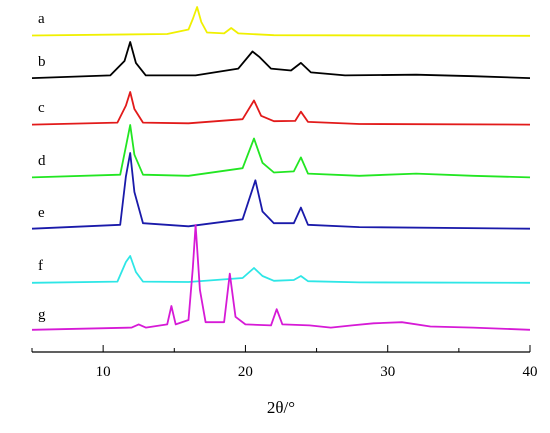 The height and width of the screenshot is (433, 550). I want to click on series-f-line, so click(281, 269).